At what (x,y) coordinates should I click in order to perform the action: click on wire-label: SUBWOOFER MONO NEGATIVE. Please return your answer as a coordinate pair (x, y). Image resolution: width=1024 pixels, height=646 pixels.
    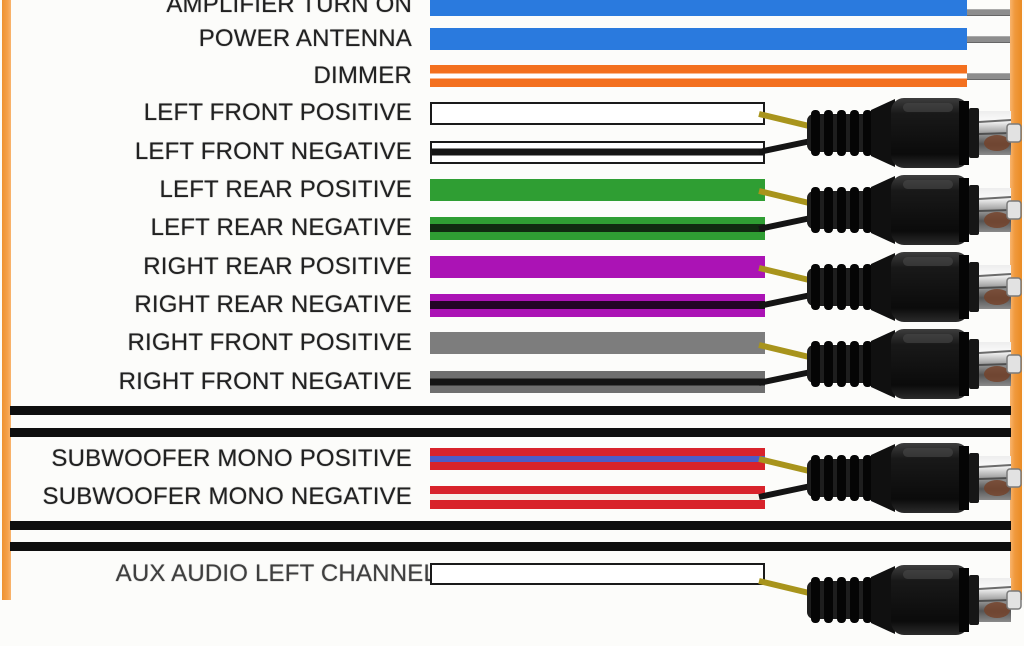
    Looking at the image, I should click on (227, 496).